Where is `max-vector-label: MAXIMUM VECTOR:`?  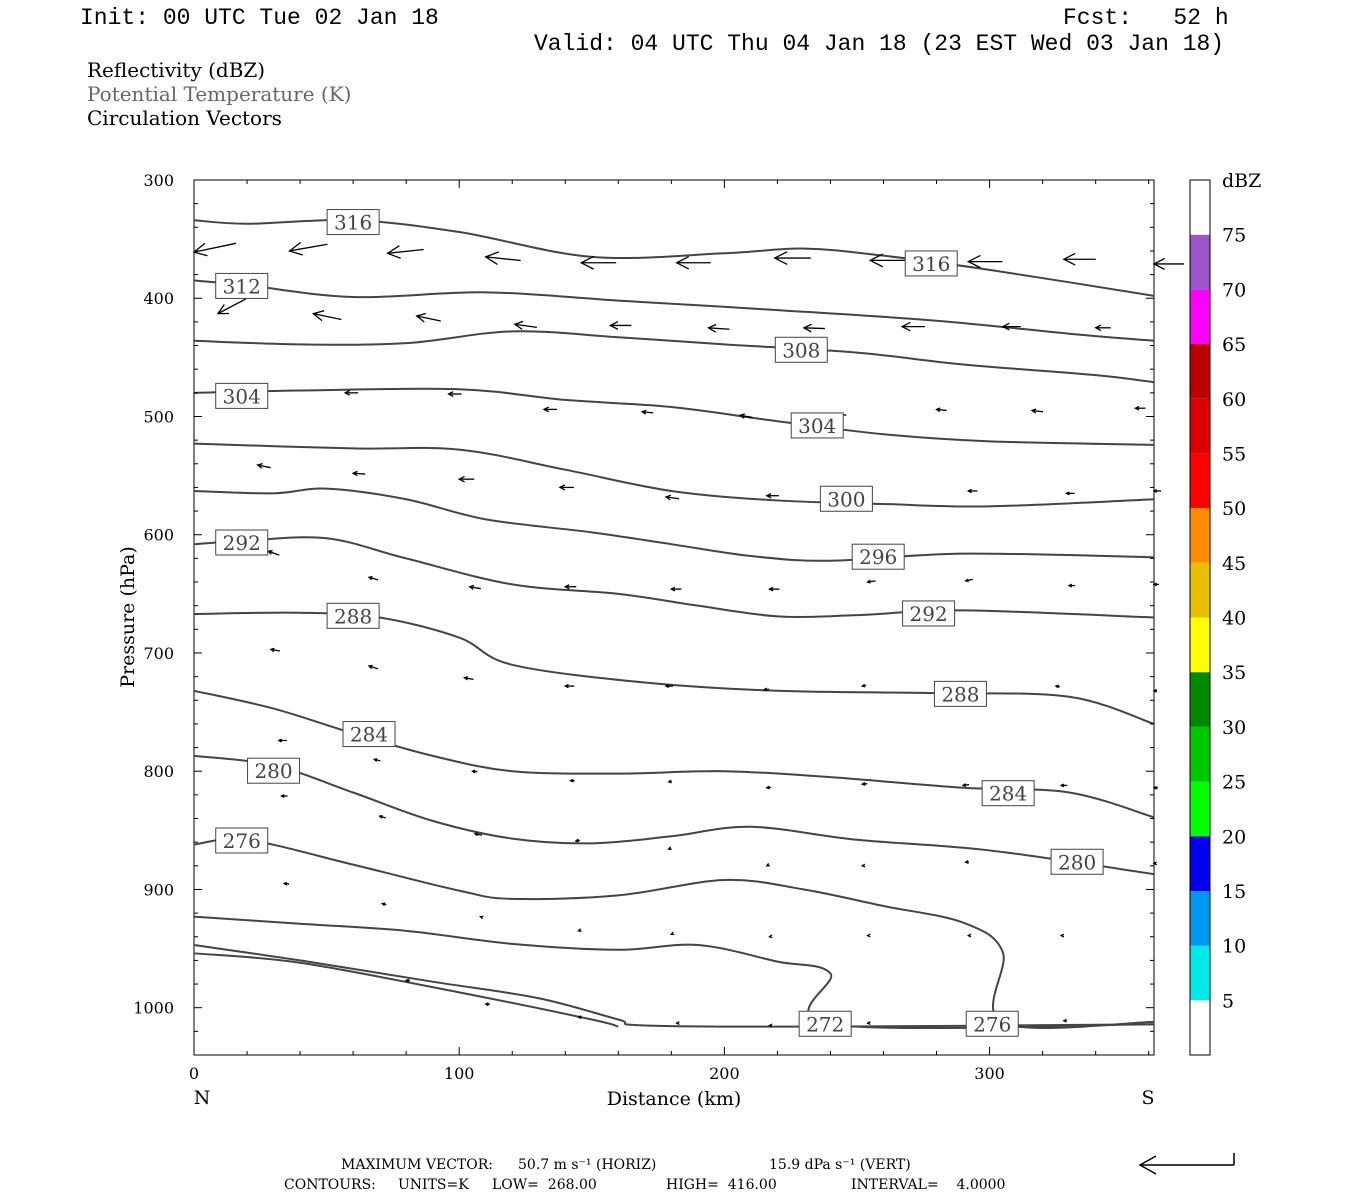
max-vector-label: MAXIMUM VECTOR: is located at coordinates (417, 1165).